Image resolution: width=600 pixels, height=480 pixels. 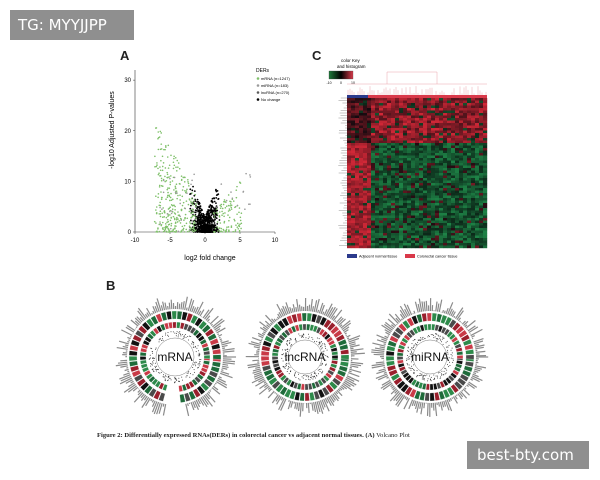 What do you see at coordinates (72, 25) in the screenshot?
I see `watermark-top-left: TG: MYYJJPP` at bounding box center [72, 25].